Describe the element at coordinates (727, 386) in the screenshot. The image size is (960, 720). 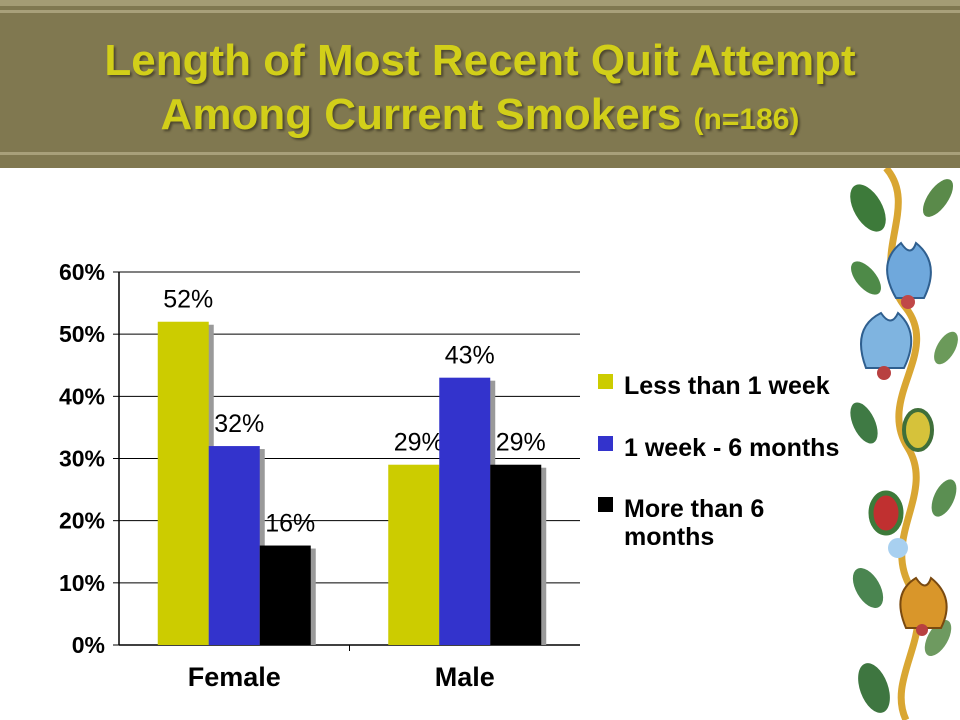
I see `legend-label: Less than 1 week` at that location.